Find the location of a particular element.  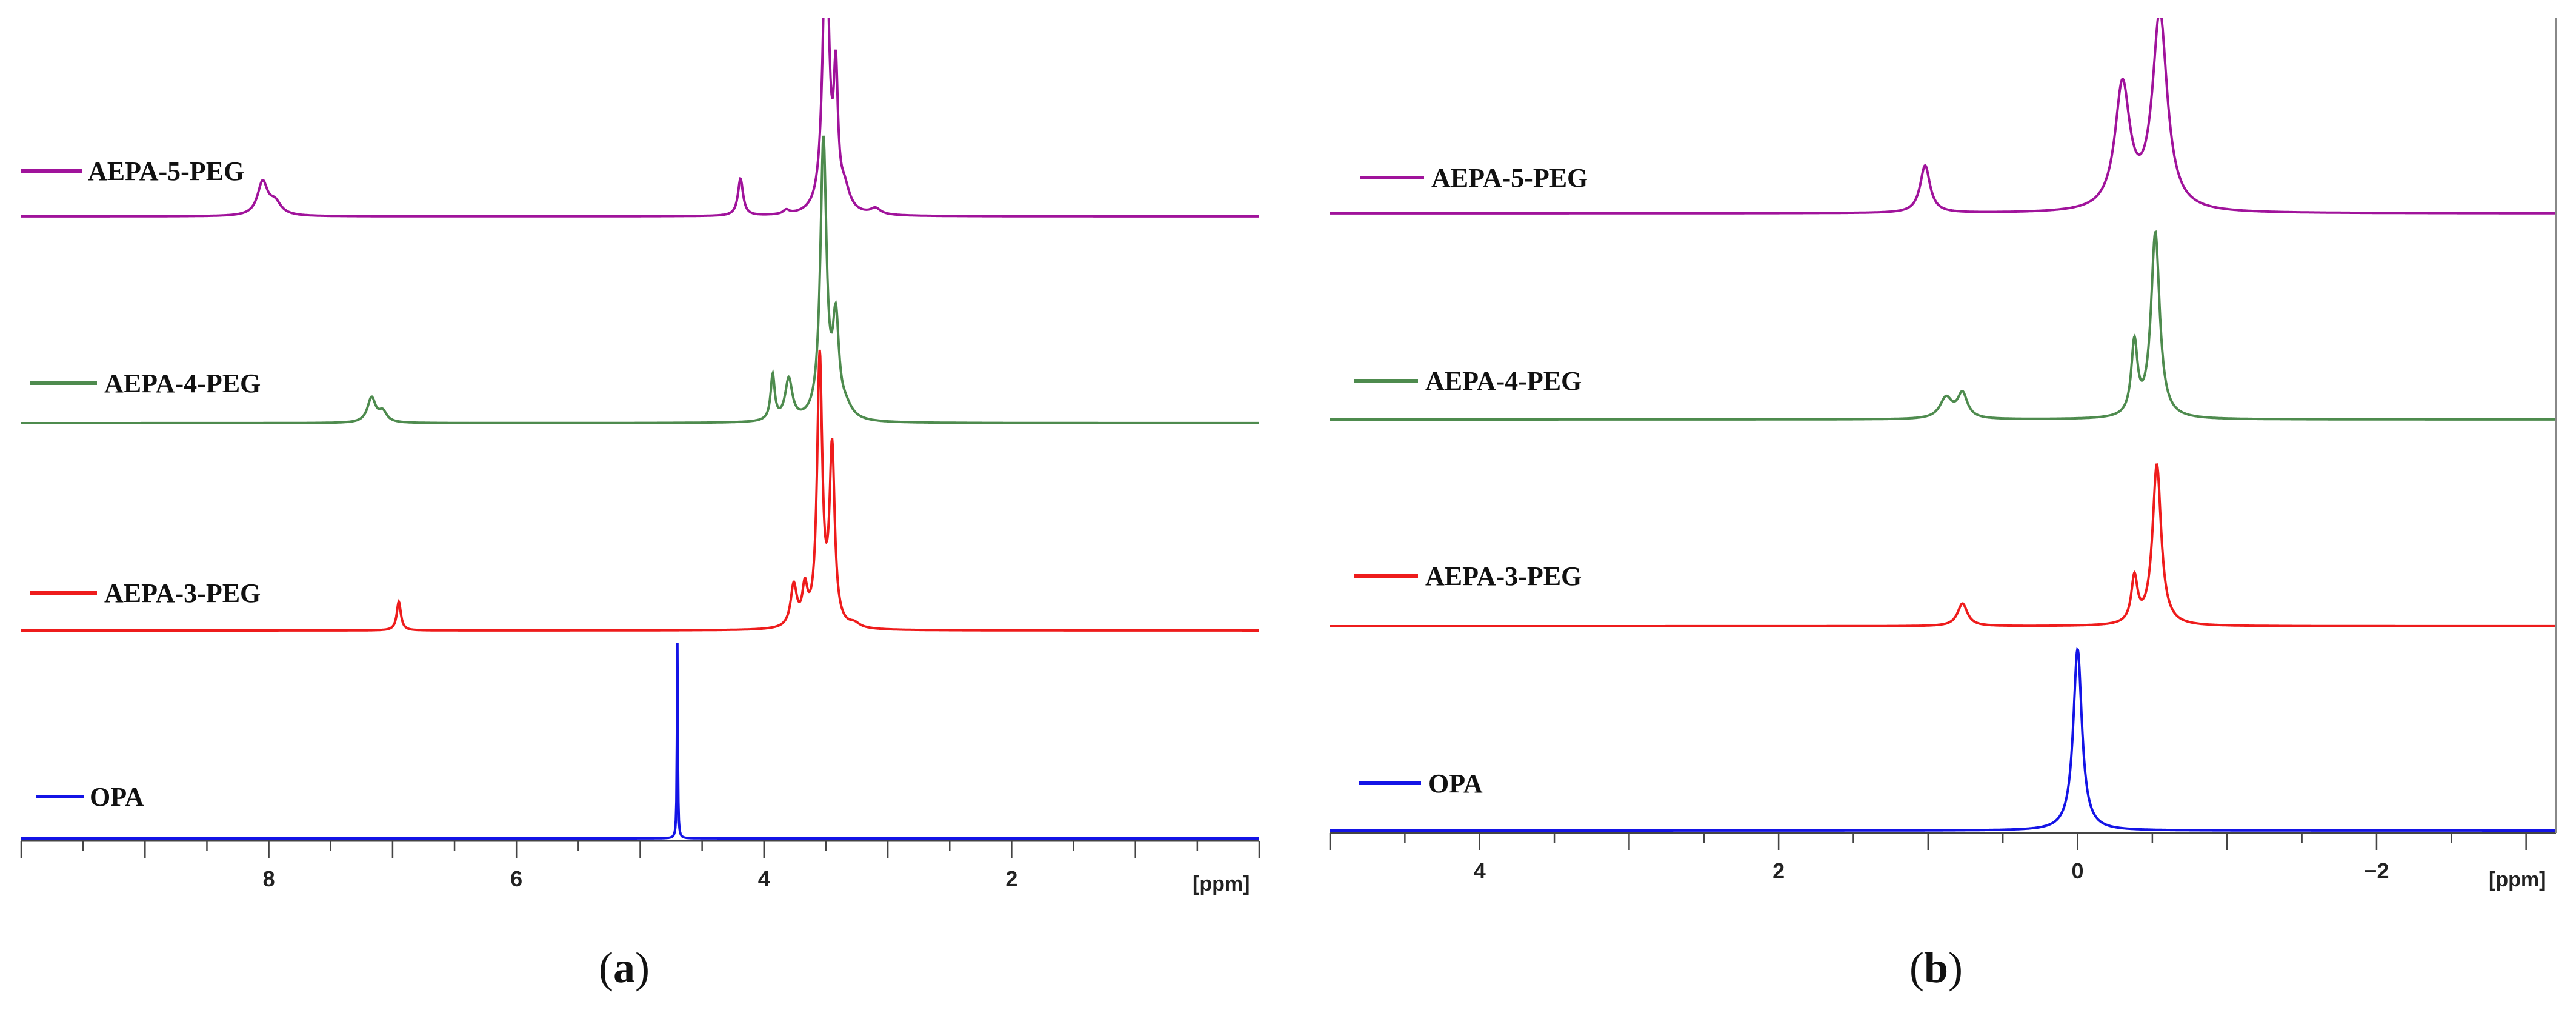

panel-label: (b) is located at coordinates (1936, 967).